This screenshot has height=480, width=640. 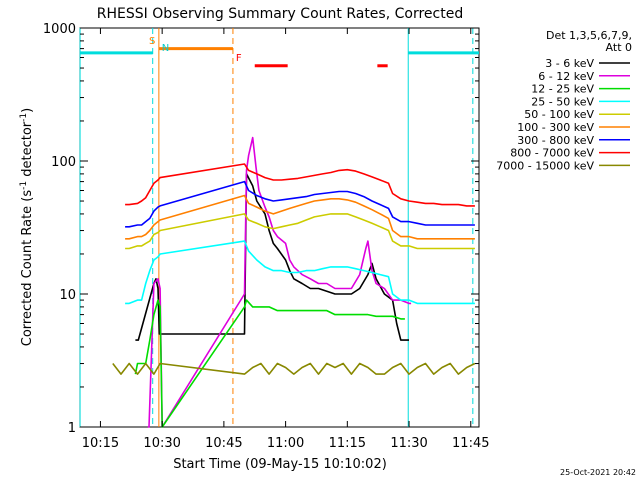 What do you see at coordinates (562, 101) in the screenshot?
I see `legend-label-3: 25 - 50 keV` at bounding box center [562, 101].